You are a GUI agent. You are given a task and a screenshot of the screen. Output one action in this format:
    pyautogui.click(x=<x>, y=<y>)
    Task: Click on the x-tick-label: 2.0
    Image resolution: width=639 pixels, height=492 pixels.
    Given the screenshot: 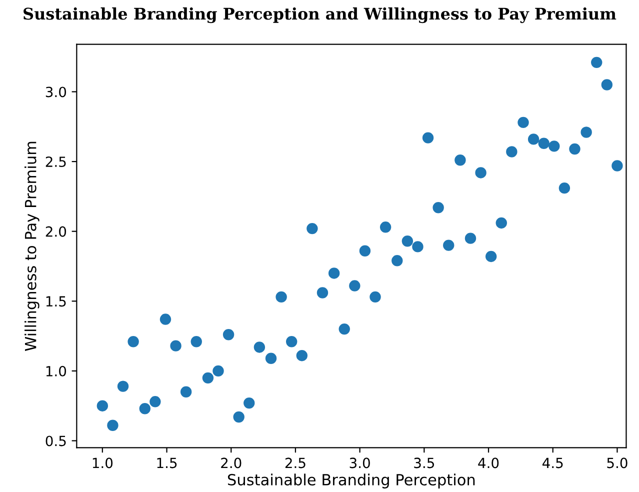 What is the action you would take?
    pyautogui.click(x=231, y=463)
    